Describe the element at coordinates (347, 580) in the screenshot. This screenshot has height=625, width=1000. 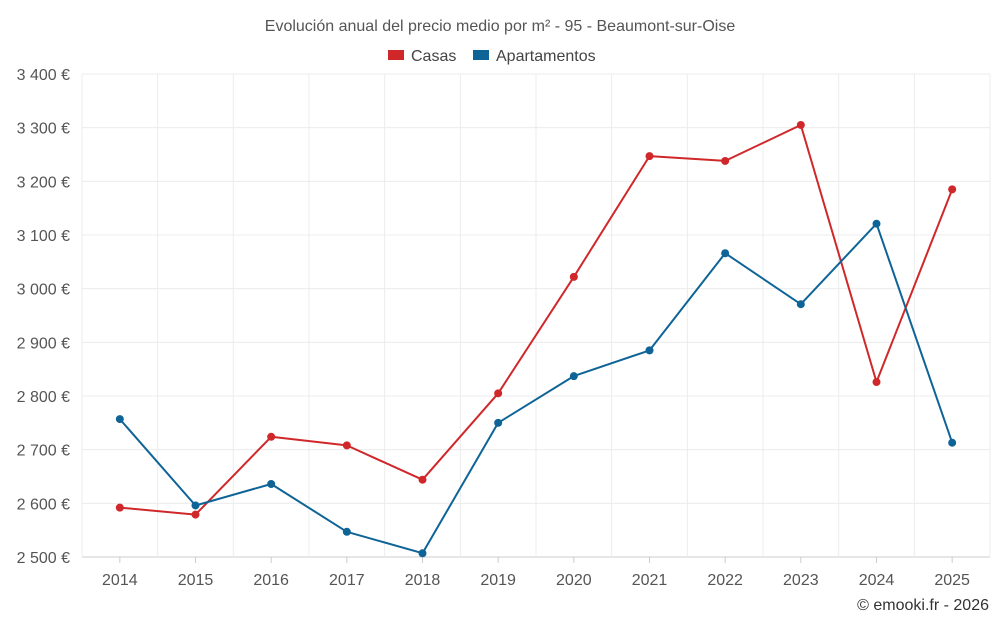
I see `x-tick-label: 2017` at that location.